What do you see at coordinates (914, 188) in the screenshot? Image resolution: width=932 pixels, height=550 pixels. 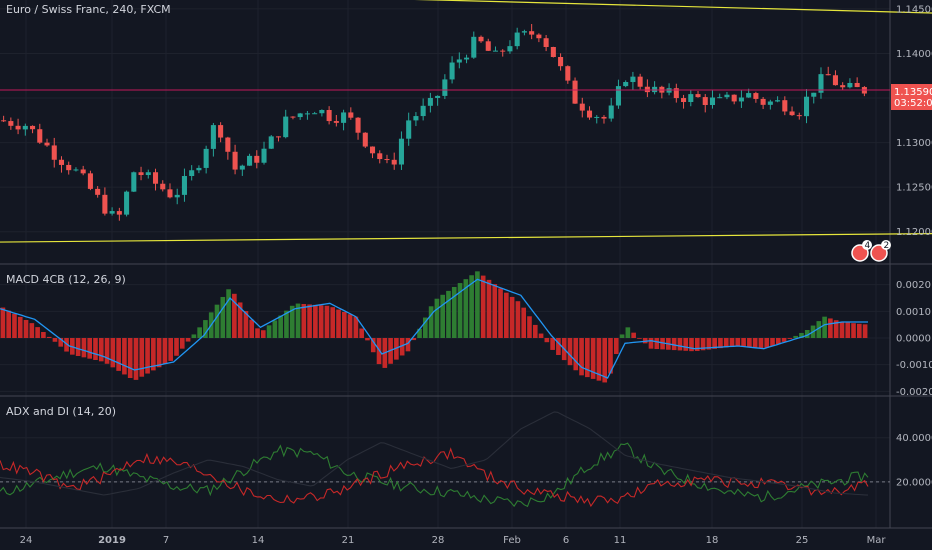 I see `price-tick-label: 1.12500` at bounding box center [914, 188].